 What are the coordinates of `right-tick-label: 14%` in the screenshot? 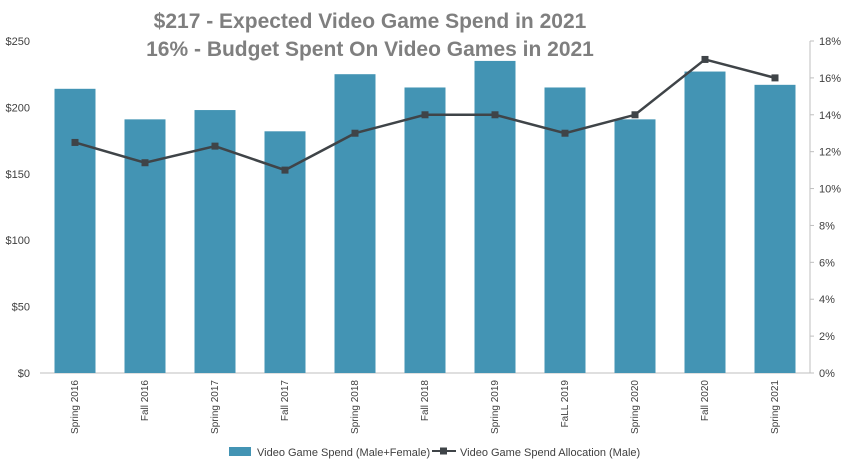 It's located at (830, 116).